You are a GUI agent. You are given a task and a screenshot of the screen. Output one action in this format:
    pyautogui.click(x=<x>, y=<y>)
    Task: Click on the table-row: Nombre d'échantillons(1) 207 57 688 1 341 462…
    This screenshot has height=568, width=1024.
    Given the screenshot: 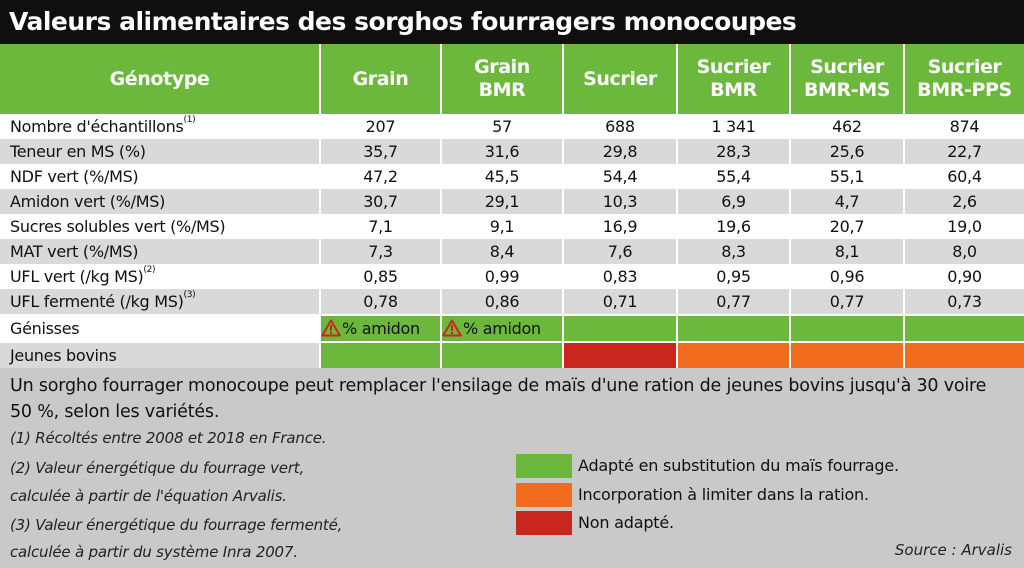 What is the action you would take?
    pyautogui.click(x=512, y=126)
    